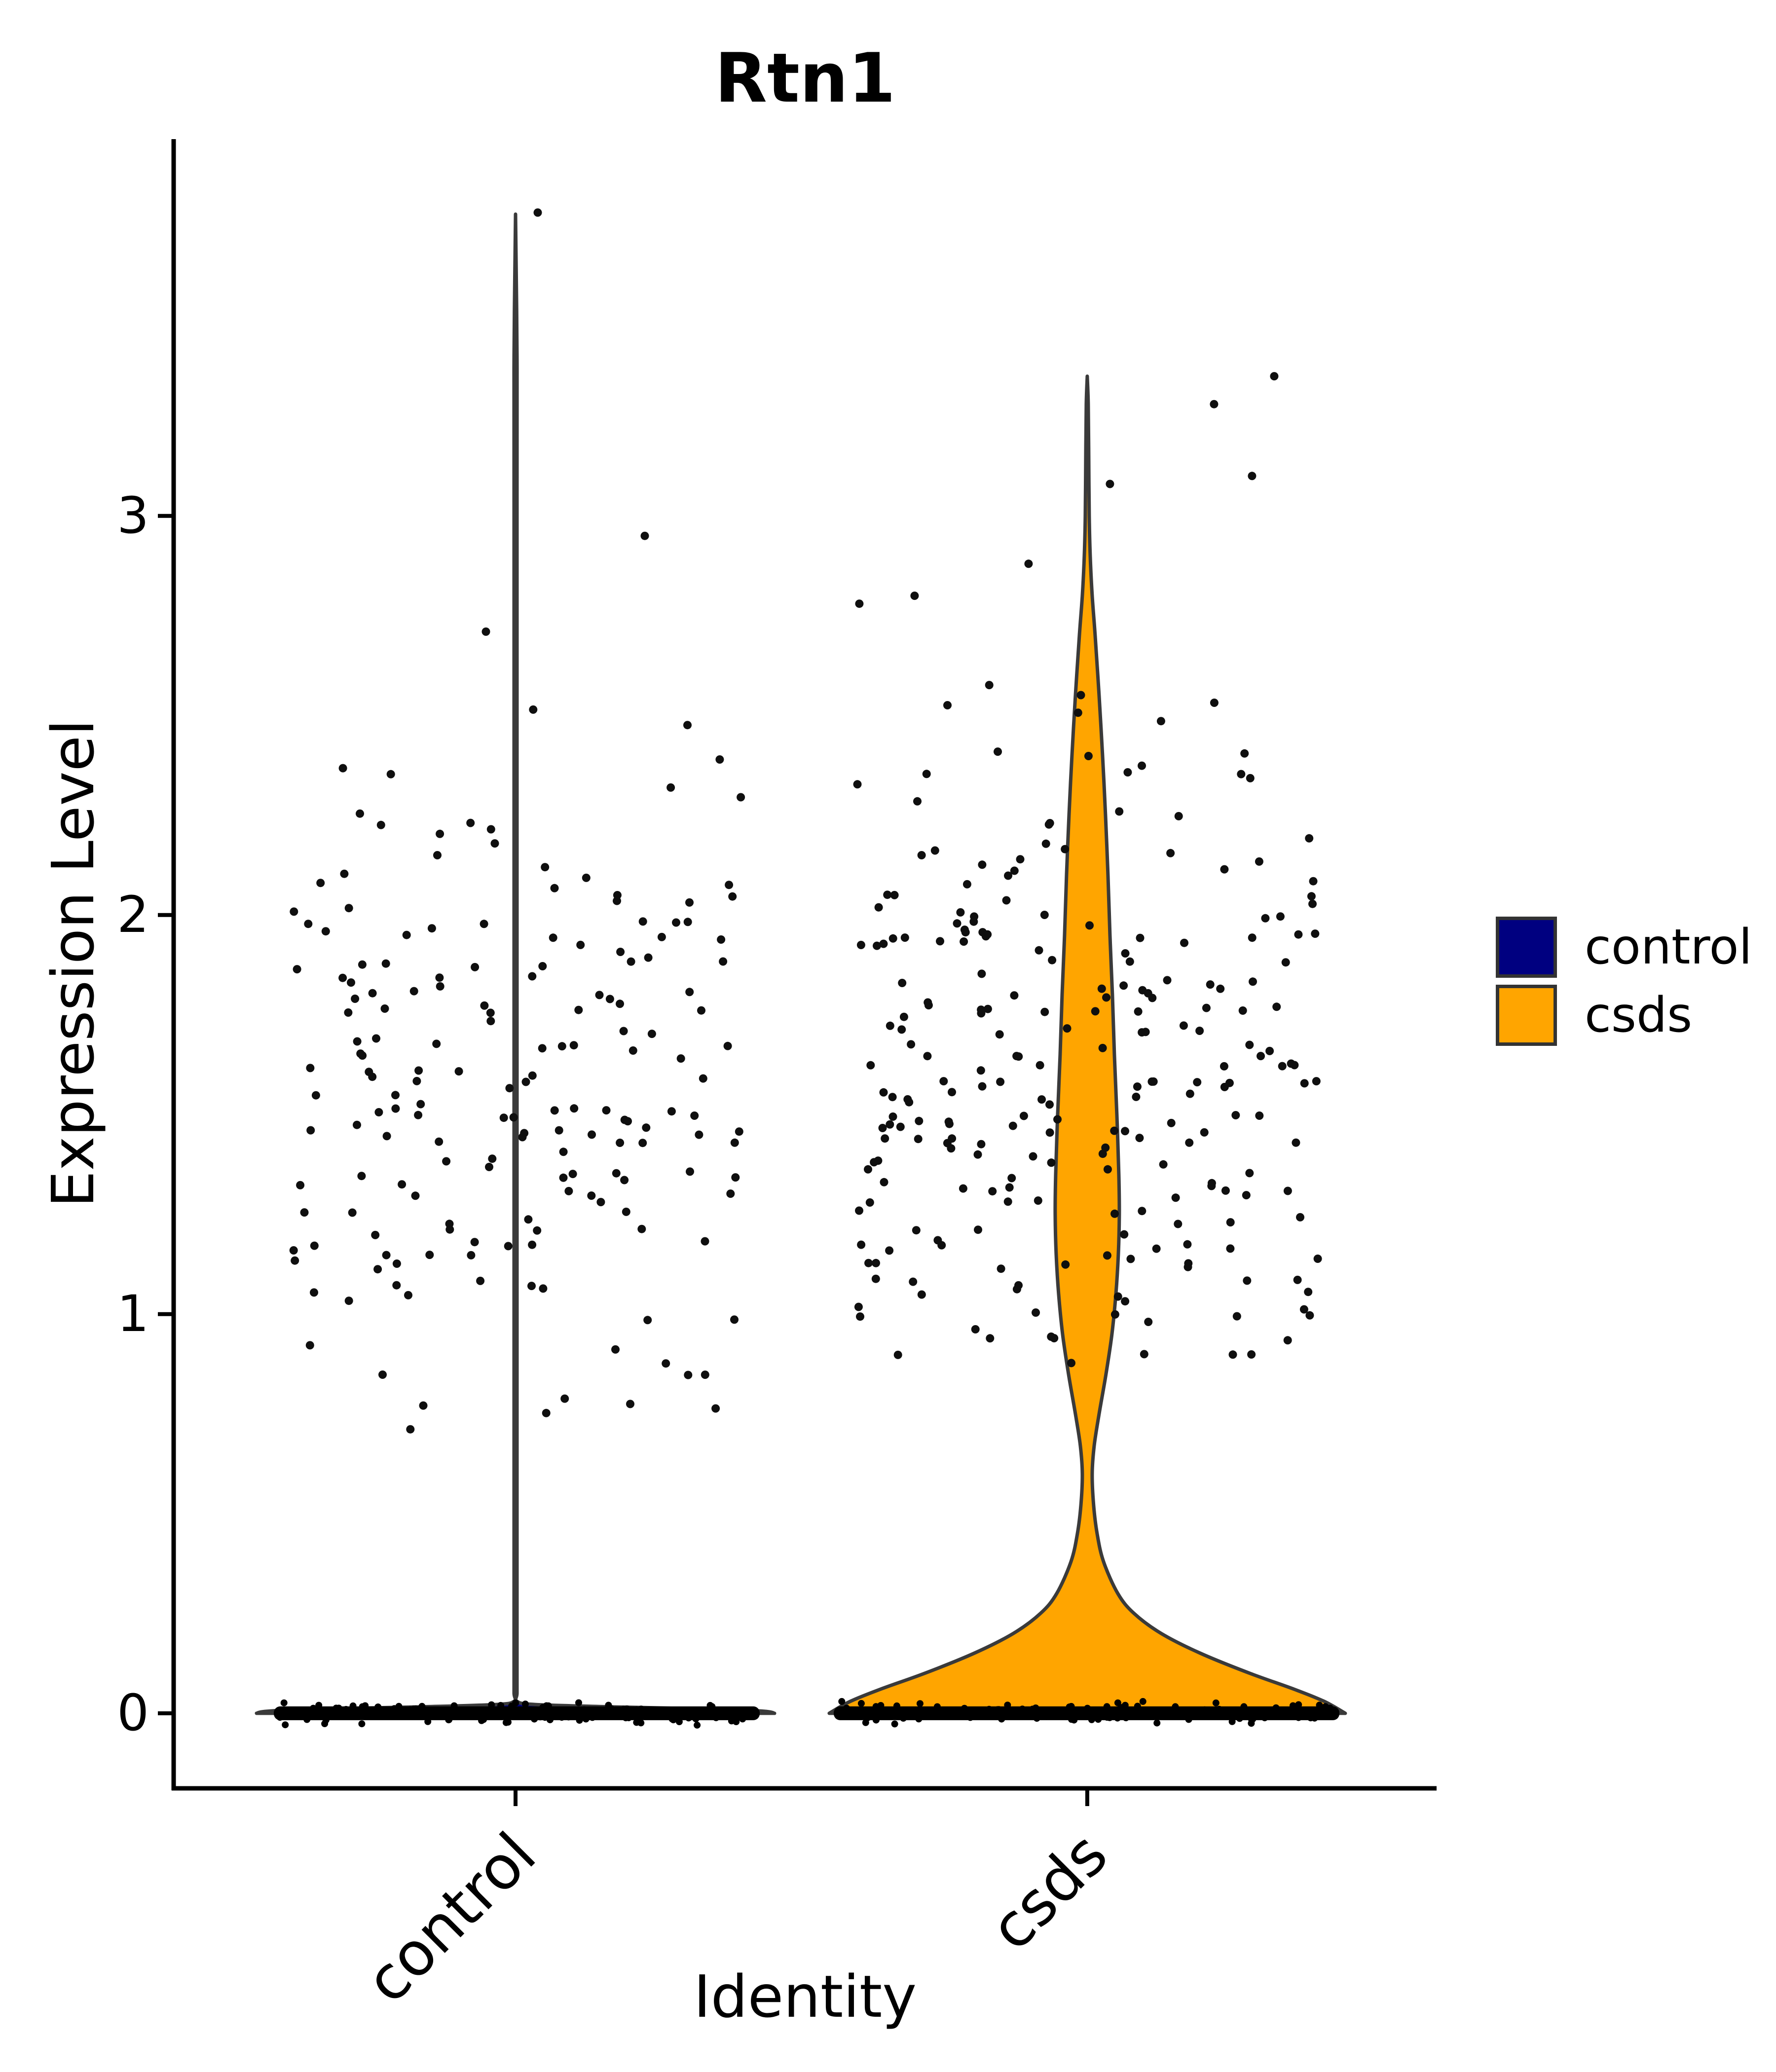 Image resolution: width=1776 pixels, height=2072 pixels. What do you see at coordinates (133, 515) in the screenshot?
I see `y-tick-label-3: 3` at bounding box center [133, 515].